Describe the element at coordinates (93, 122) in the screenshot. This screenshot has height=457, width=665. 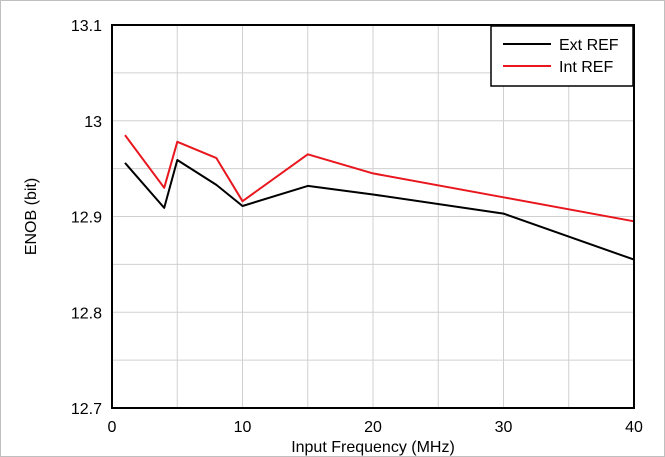
I see `y-tick-label: 13` at that location.